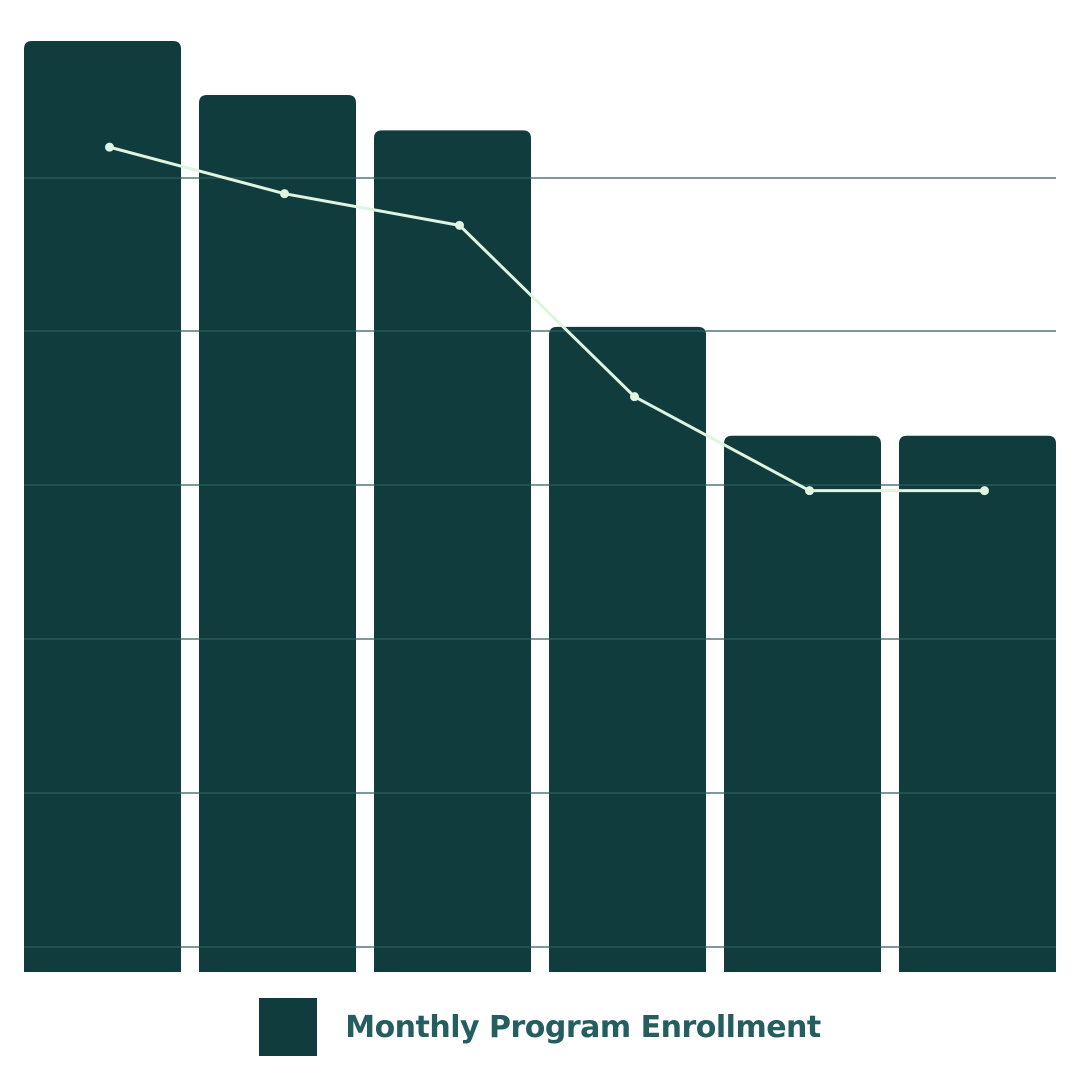 This screenshot has height=1080, width=1080. I want to click on legend: Monthly Program Enrollment, so click(540, 1027).